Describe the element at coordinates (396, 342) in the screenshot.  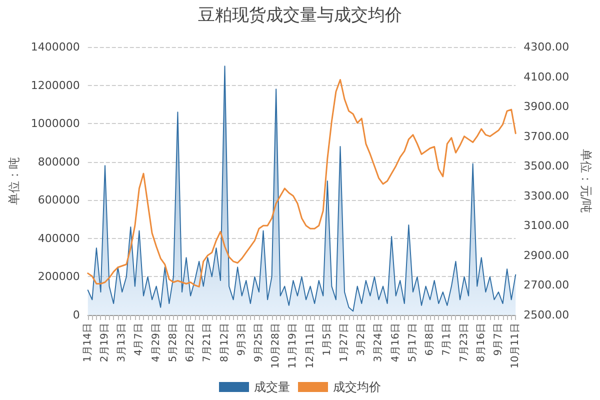
I see `x-tick-label: 4月16日` at that location.